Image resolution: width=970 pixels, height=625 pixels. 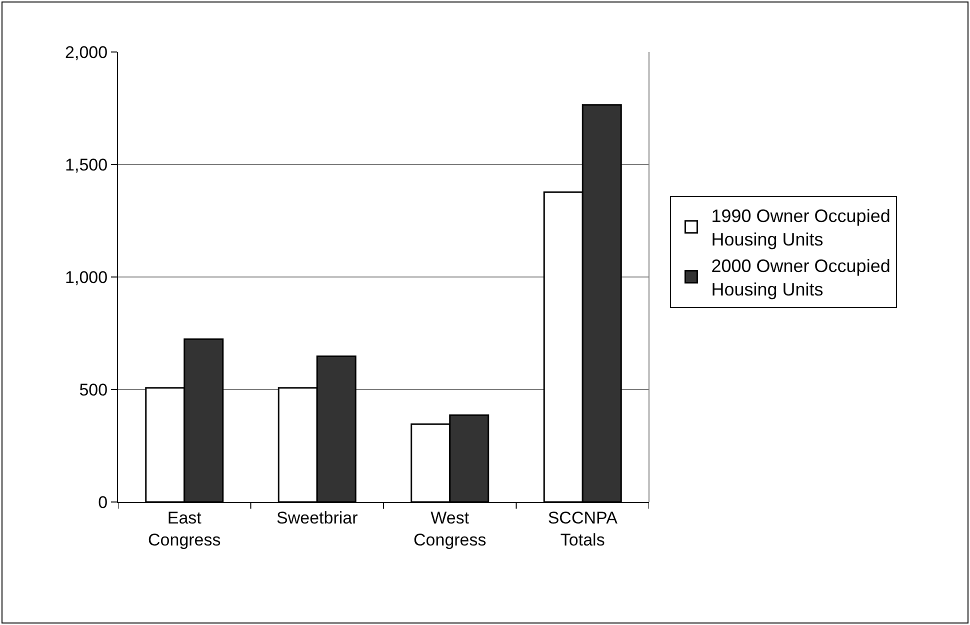 What do you see at coordinates (86, 277) in the screenshot?
I see `y-tick-label: 1,000` at bounding box center [86, 277].